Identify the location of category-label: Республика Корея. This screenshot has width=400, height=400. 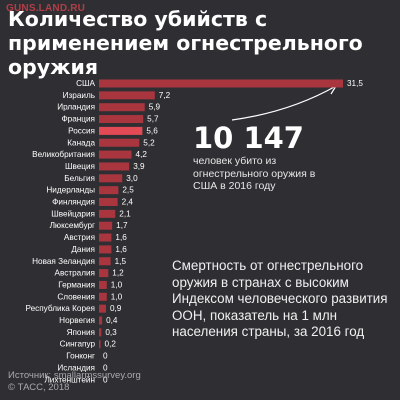
(61, 308).